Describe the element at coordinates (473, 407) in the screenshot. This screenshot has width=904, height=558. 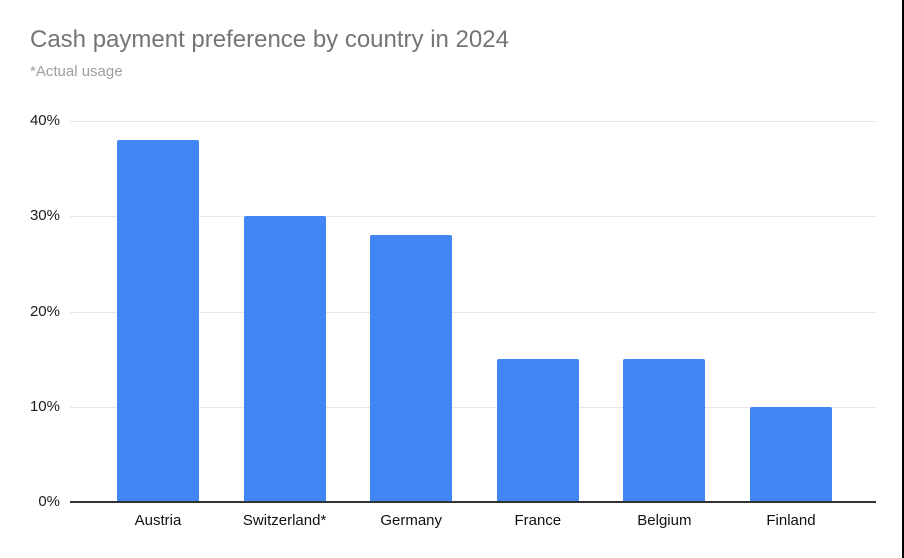
I see `gridline-10%` at that location.